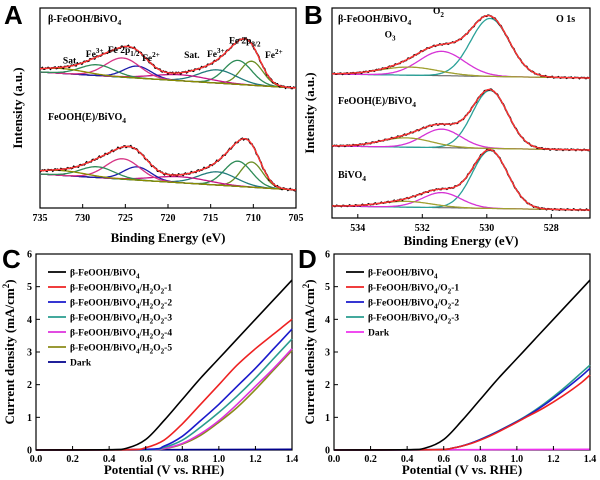 This screenshot has height=480, width=600. Describe the element at coordinates (331, 353) in the screenshot. I see `panel-d-y-ticks: 0 1 2 3 4 5 6` at that location.